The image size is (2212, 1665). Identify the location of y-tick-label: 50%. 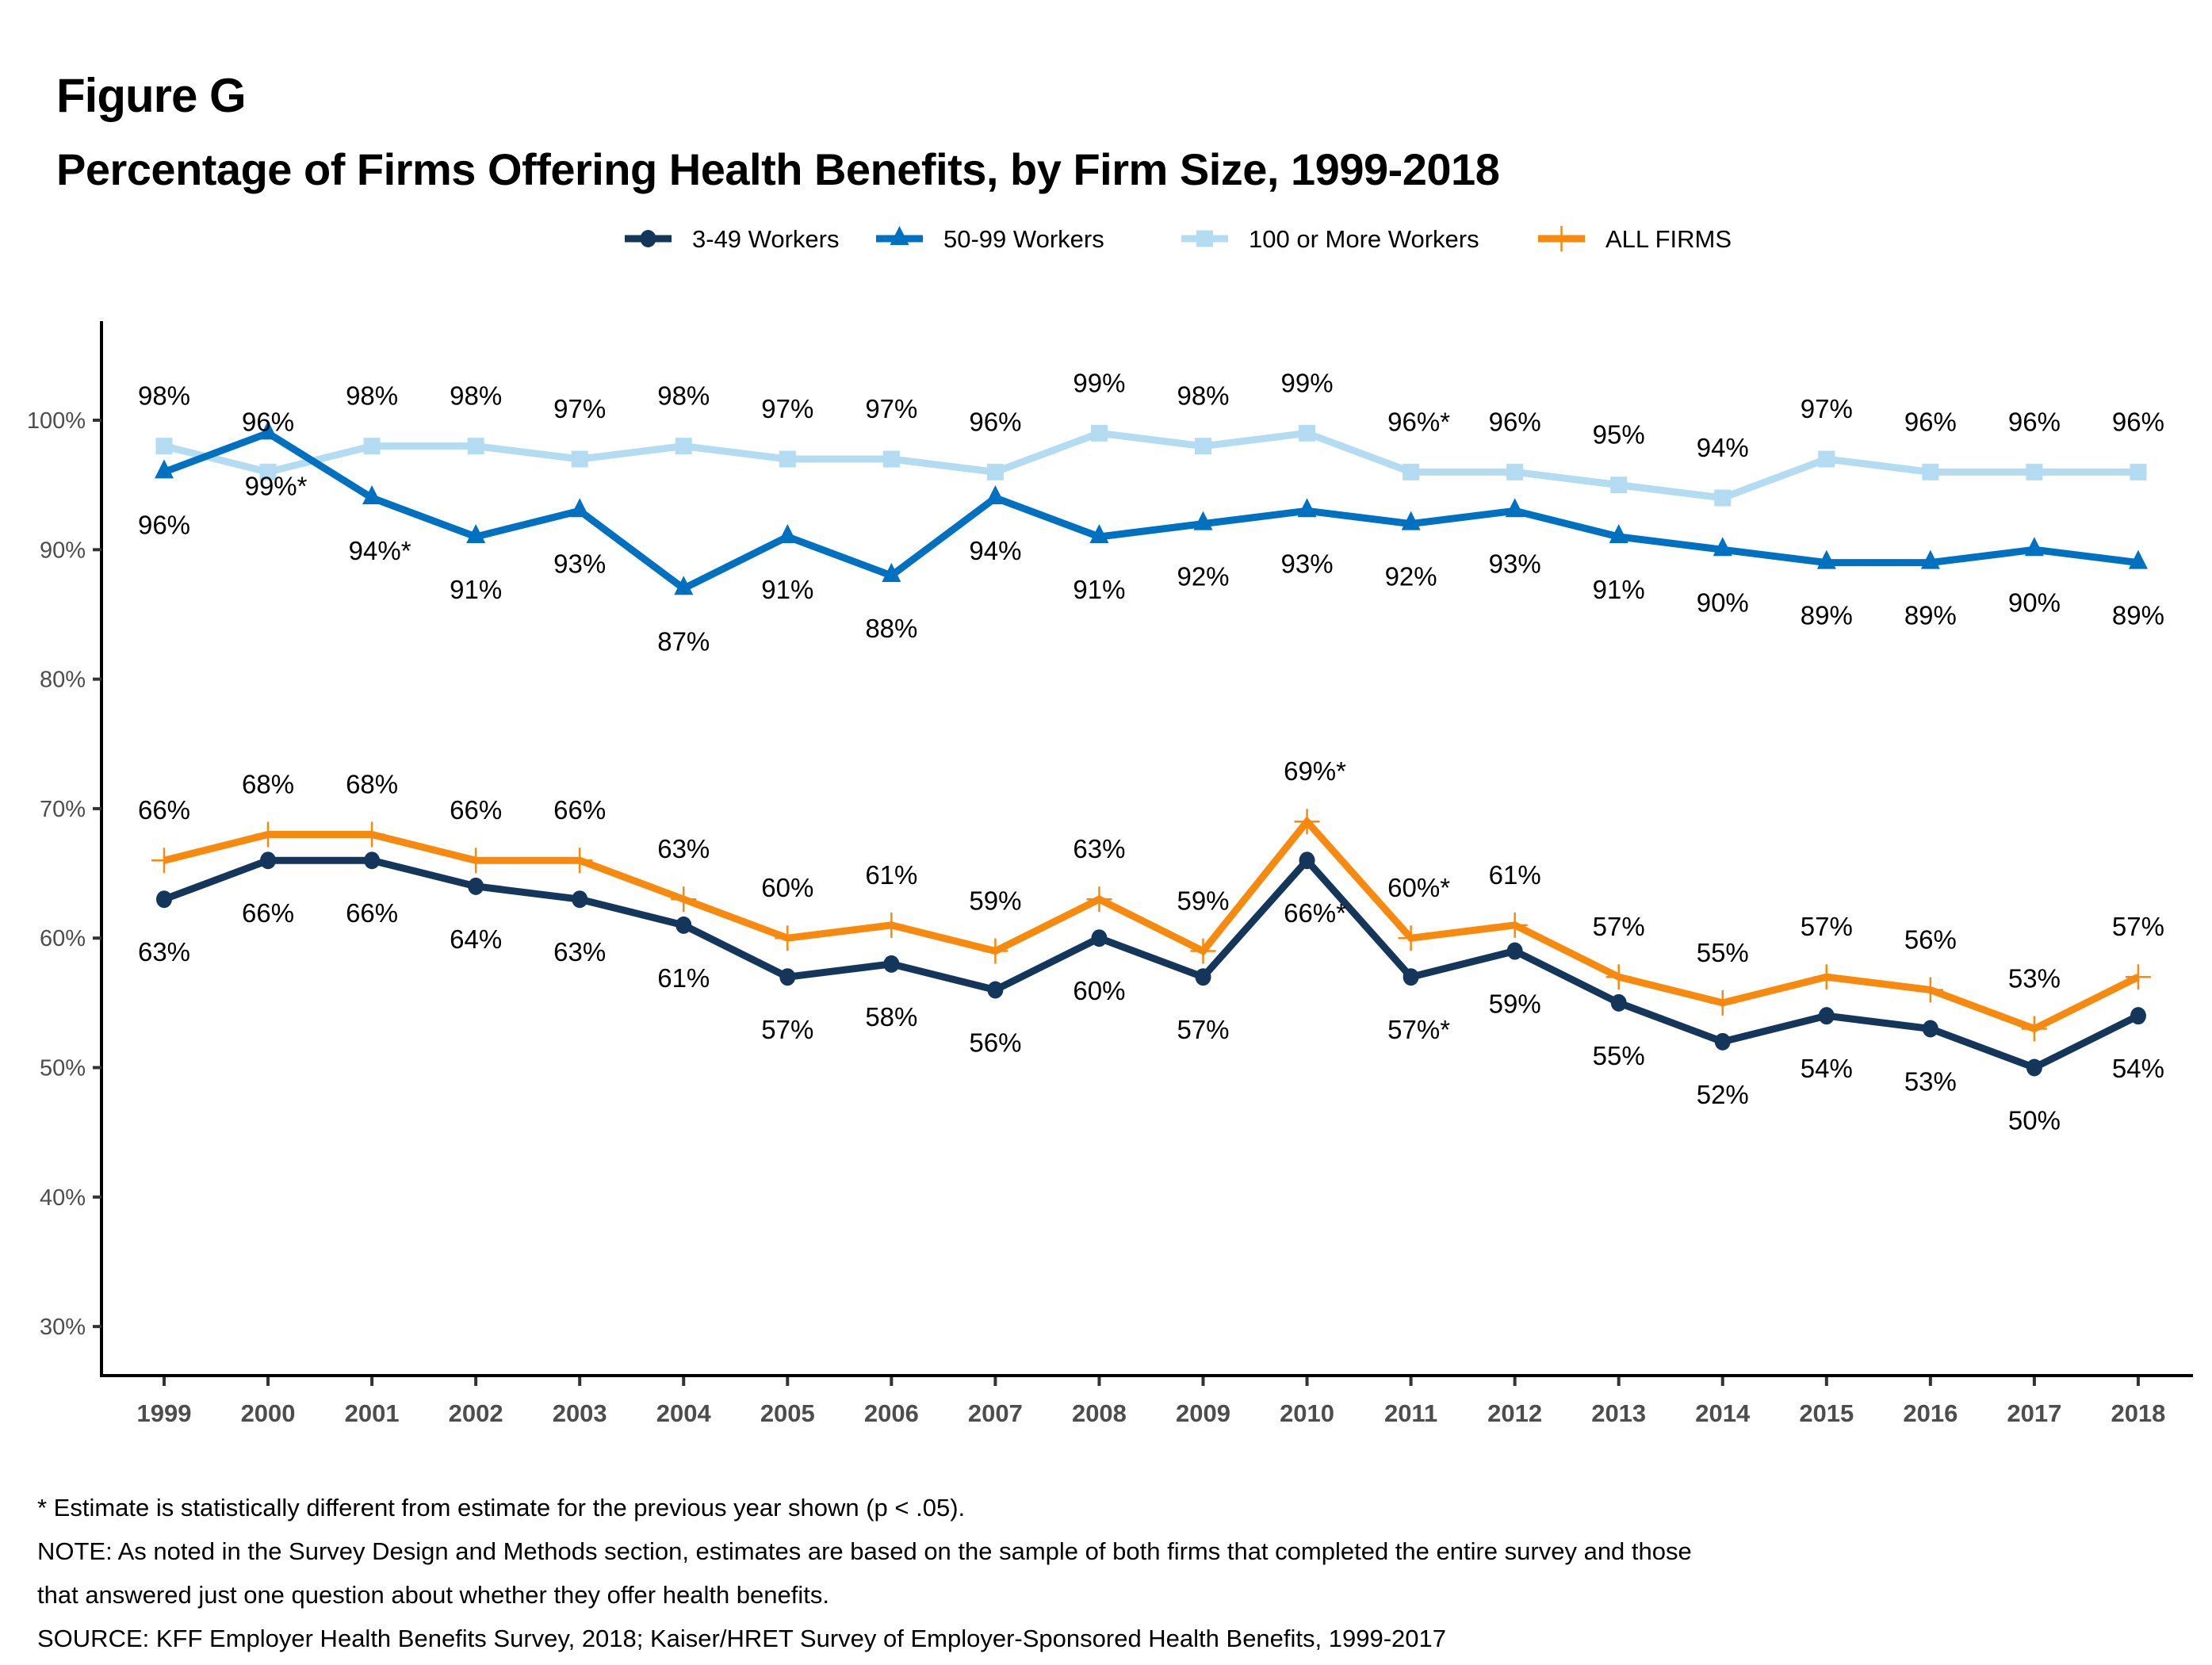
(63, 1068).